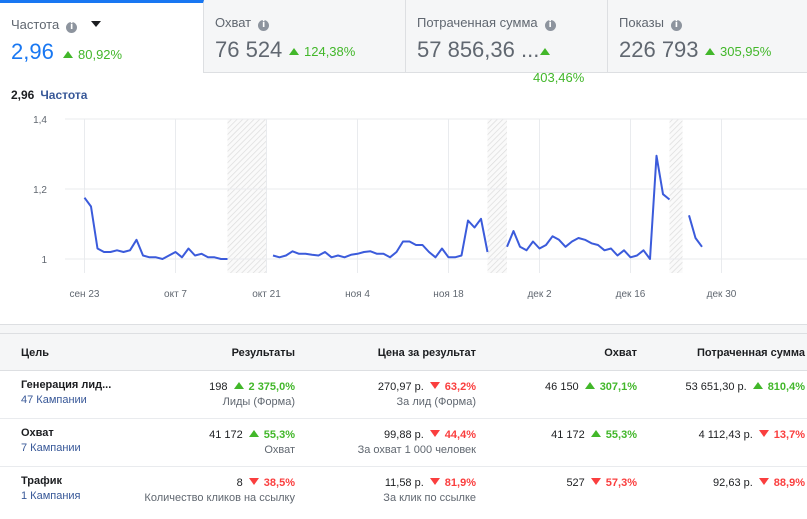 This screenshot has height=519, width=807. I want to click on tab-spent-label: Потраченная сумма, so click(477, 22).